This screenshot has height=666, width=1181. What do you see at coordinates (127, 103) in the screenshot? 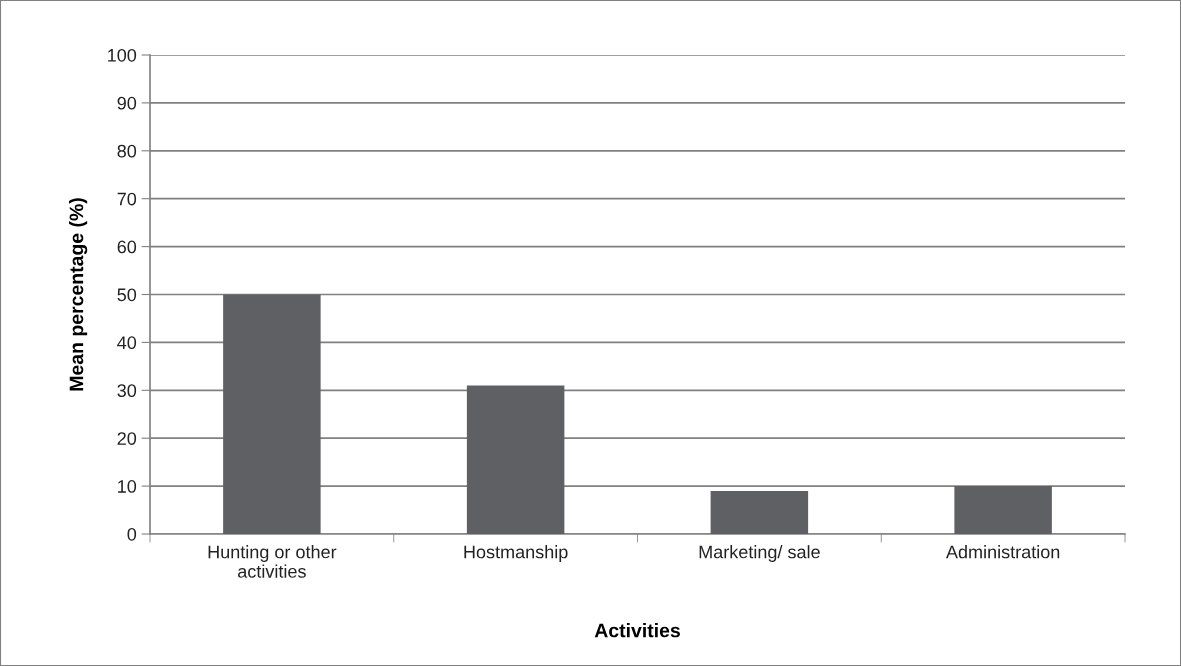
I see `y-tick-label: 90` at bounding box center [127, 103].